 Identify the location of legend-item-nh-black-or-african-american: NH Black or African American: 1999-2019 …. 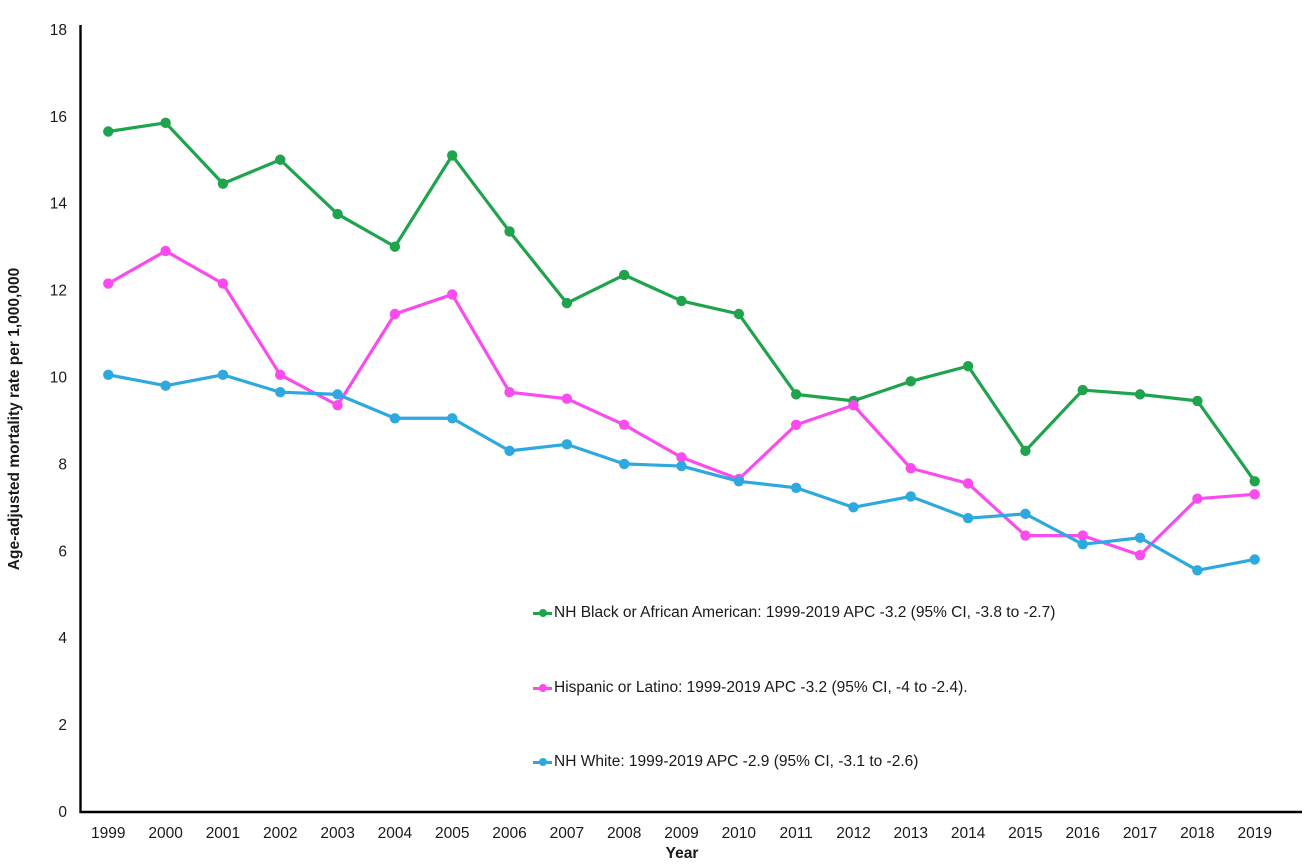
(794, 613).